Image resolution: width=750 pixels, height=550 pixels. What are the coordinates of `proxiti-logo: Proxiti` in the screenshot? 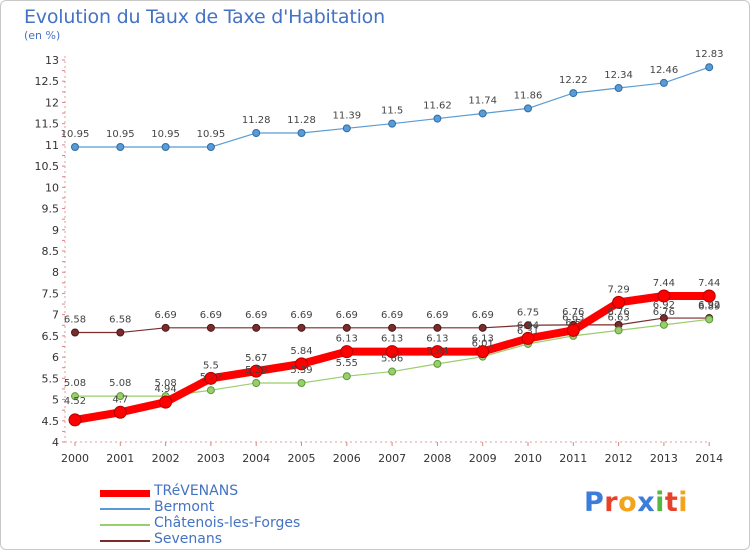 It's located at (636, 502).